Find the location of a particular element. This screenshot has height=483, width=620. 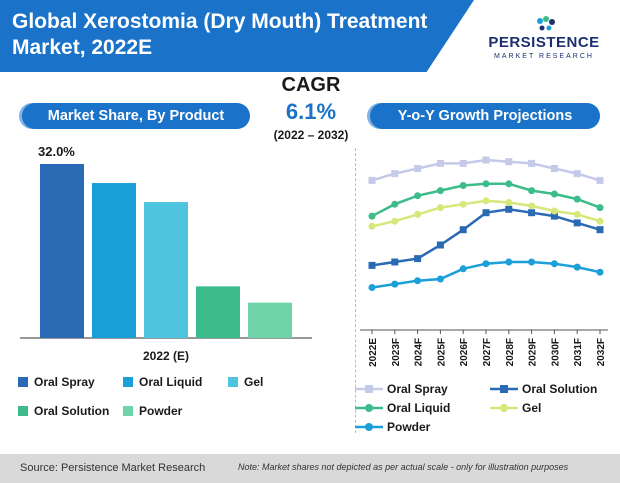

x-tick-label: 2026F is located at coordinates (464, 352).